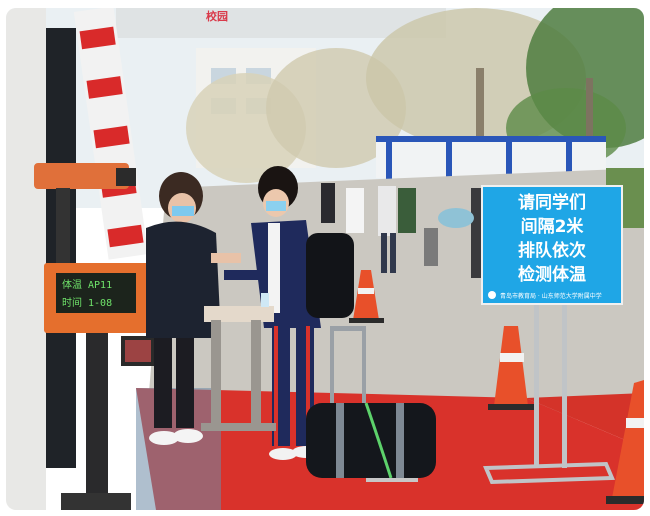  Describe the element at coordinates (238, 362) in the screenshot. I see `check-table` at that location.